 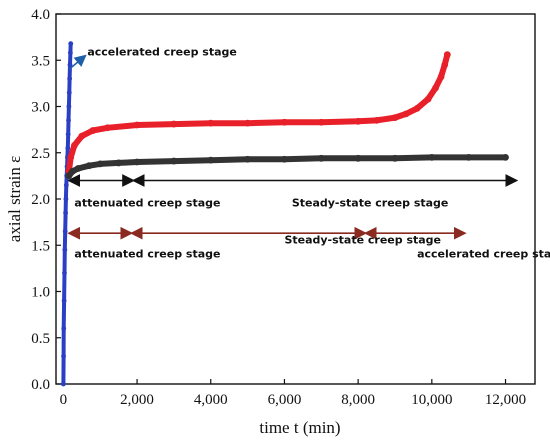 I want to click on x-axis-label: time t (min), so click(x=299, y=427).